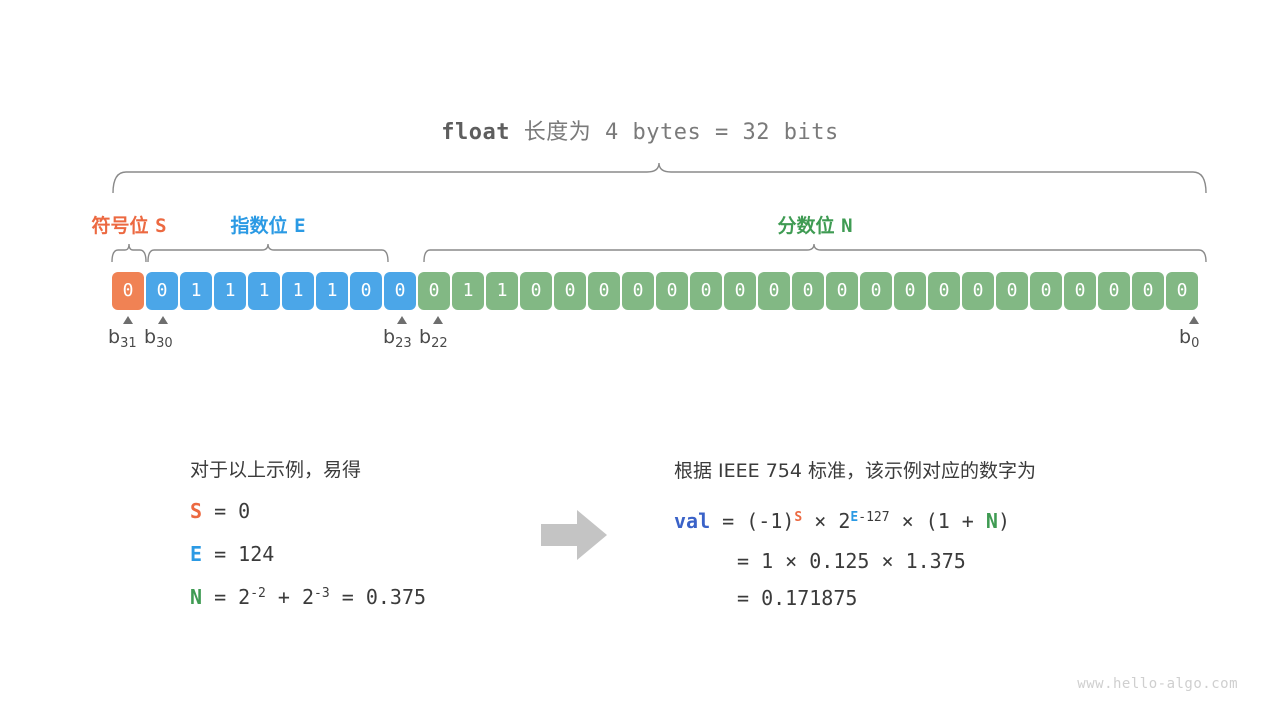 This screenshot has height=720, width=1280. I want to click on left-line-n: N = 2-2 + 2-3 = 0.375, so click(308, 597).